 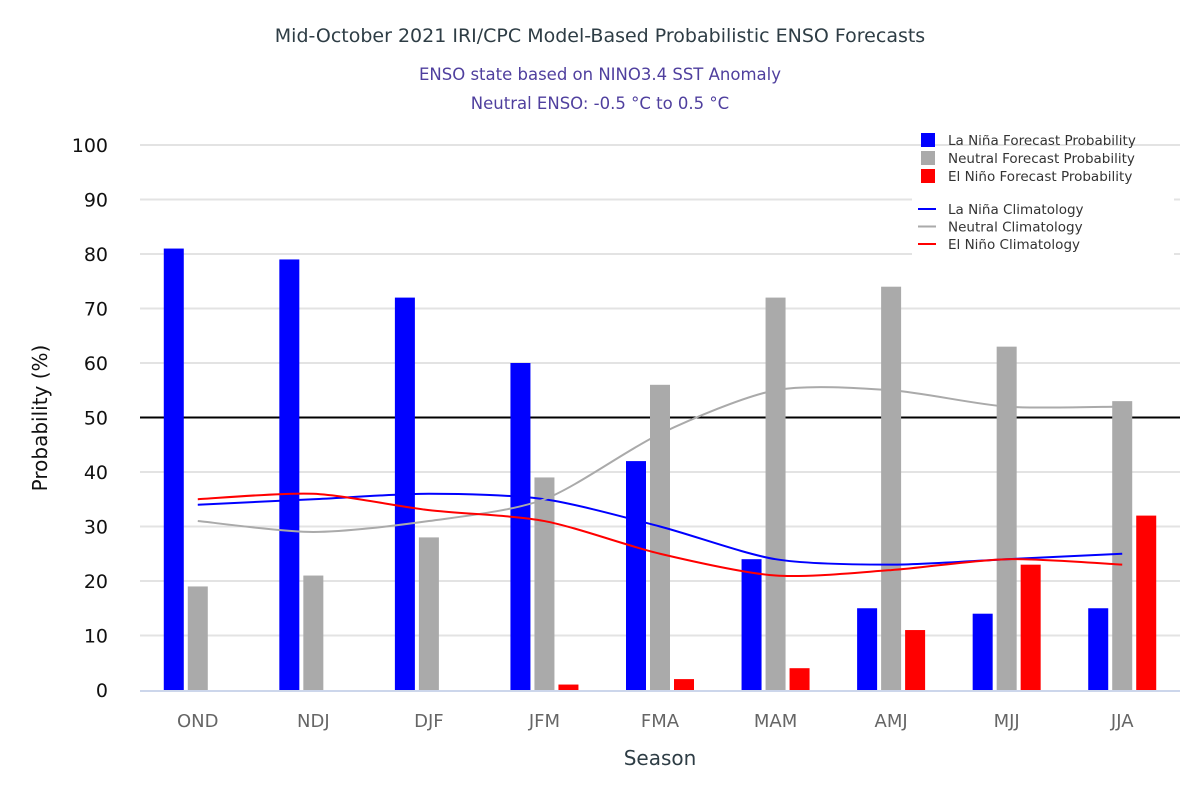 I want to click on bar-la-nina-forecast-probability-mam, so click(x=751, y=624).